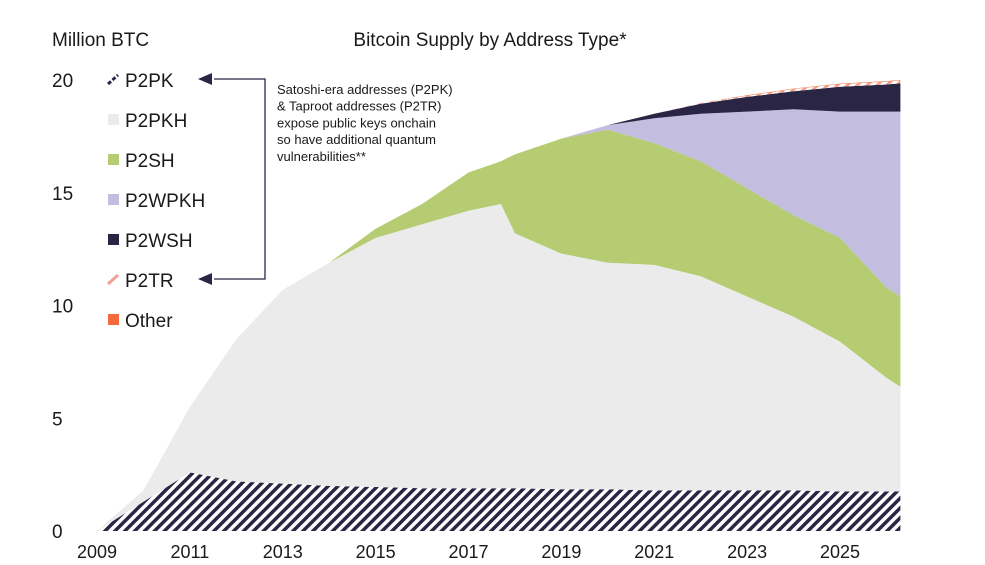 The height and width of the screenshot is (565, 985). I want to click on y-tick-label: 10, so click(62, 307).